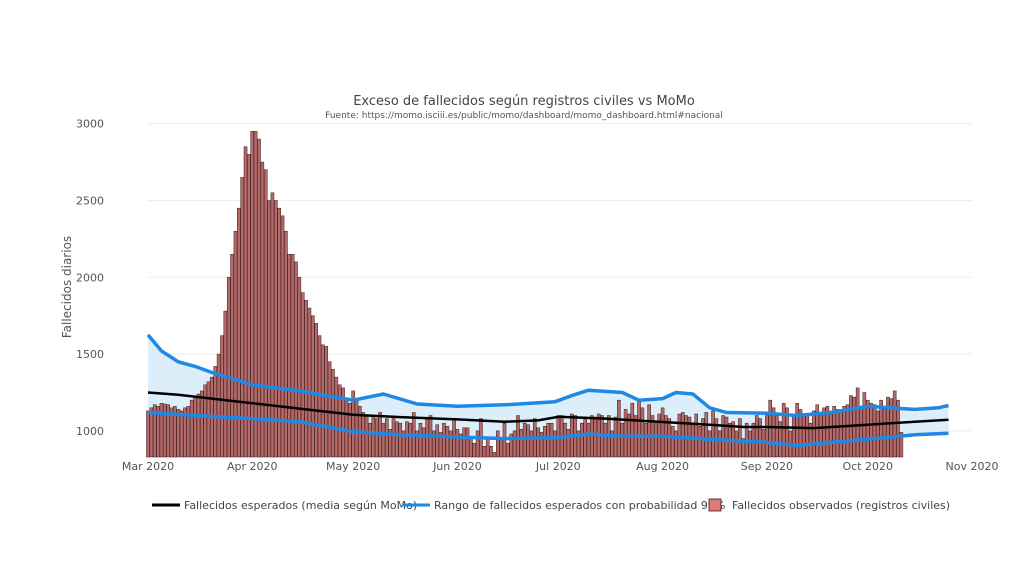 The width and height of the screenshot is (1024, 580). What do you see at coordinates (300, 505) in the screenshot?
I see `legend-label-expected: Fallecidos esperados (media según MoMo)` at bounding box center [300, 505].